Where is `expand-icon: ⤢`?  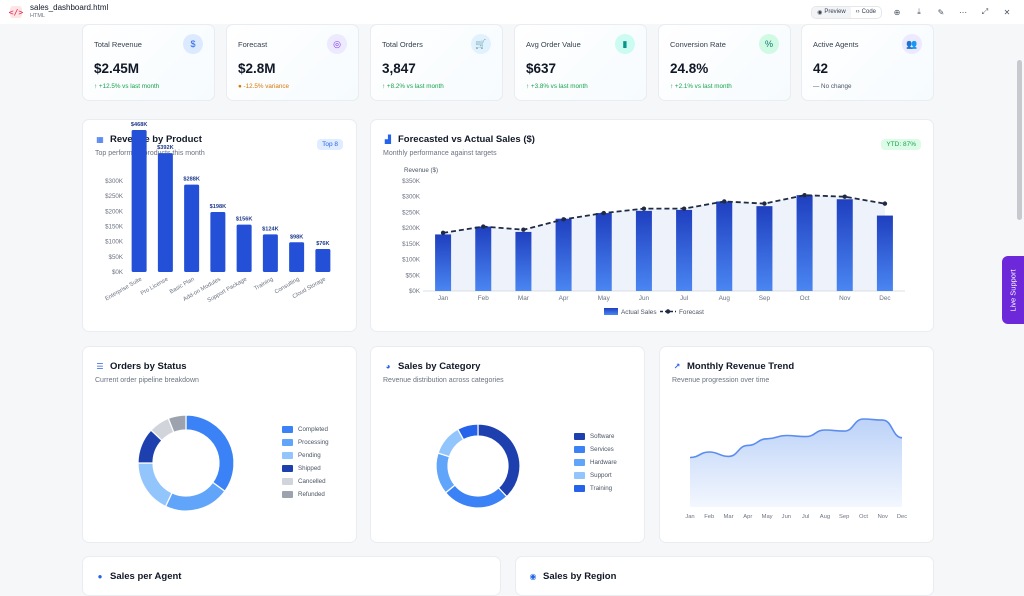
expand-icon: ⤢ is located at coordinates (985, 11).